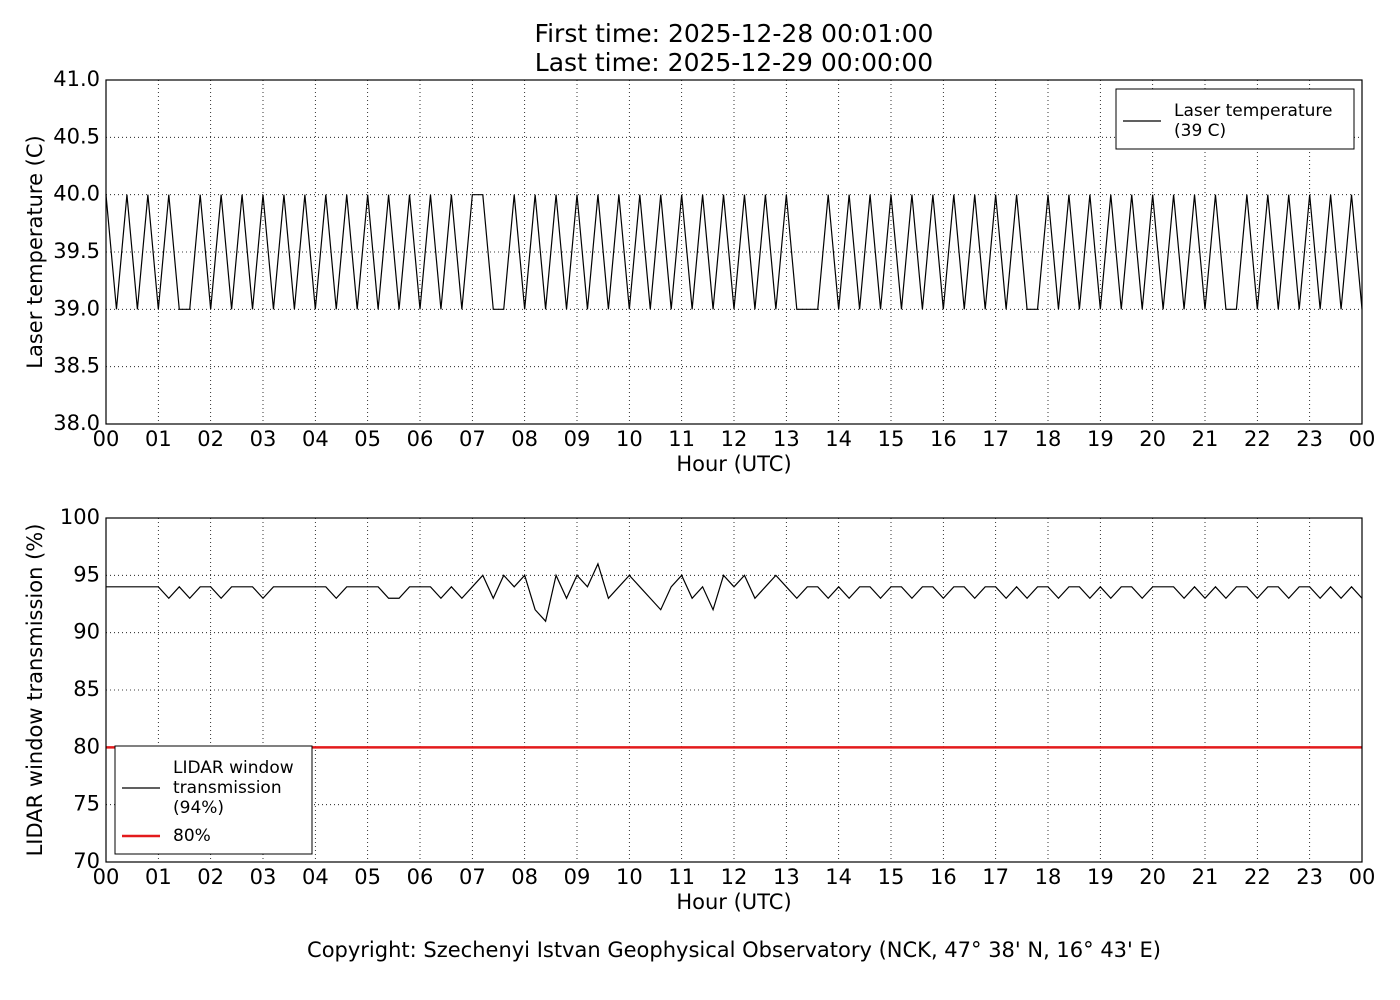 Image resolution: width=1400 pixels, height=1000 pixels. I want to click on y-tick-label: 40.5, so click(76, 136).